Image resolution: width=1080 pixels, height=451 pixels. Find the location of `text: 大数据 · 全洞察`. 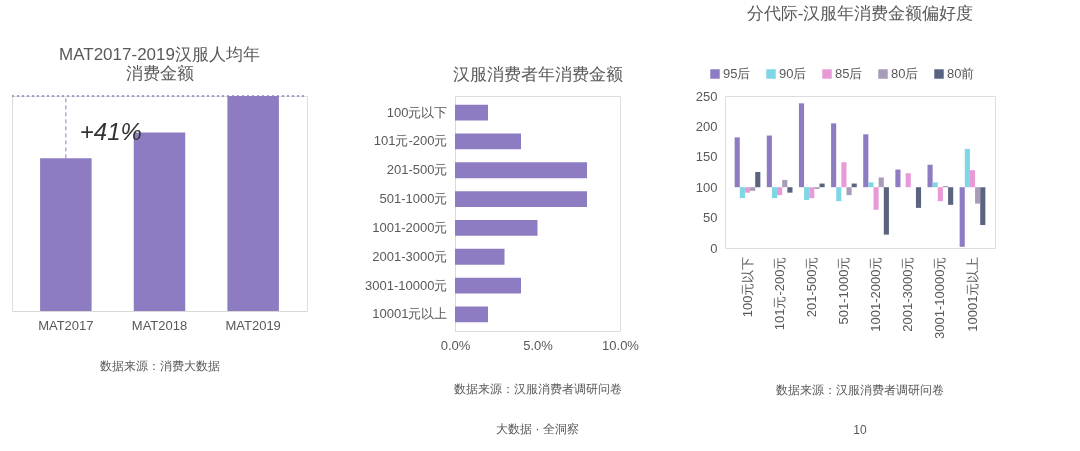

text: 大数据 · 全洞察 is located at coordinates (537, 429).